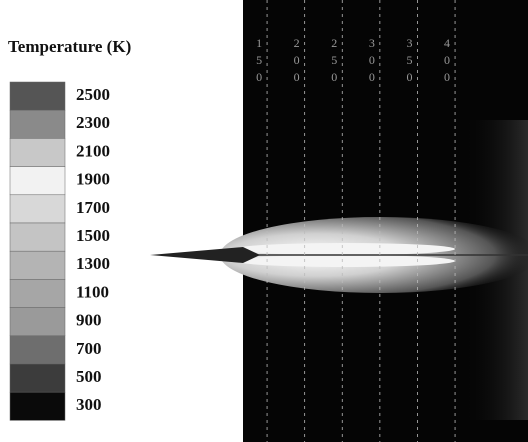  I want to click on station-label: 300, so click(372, 61).